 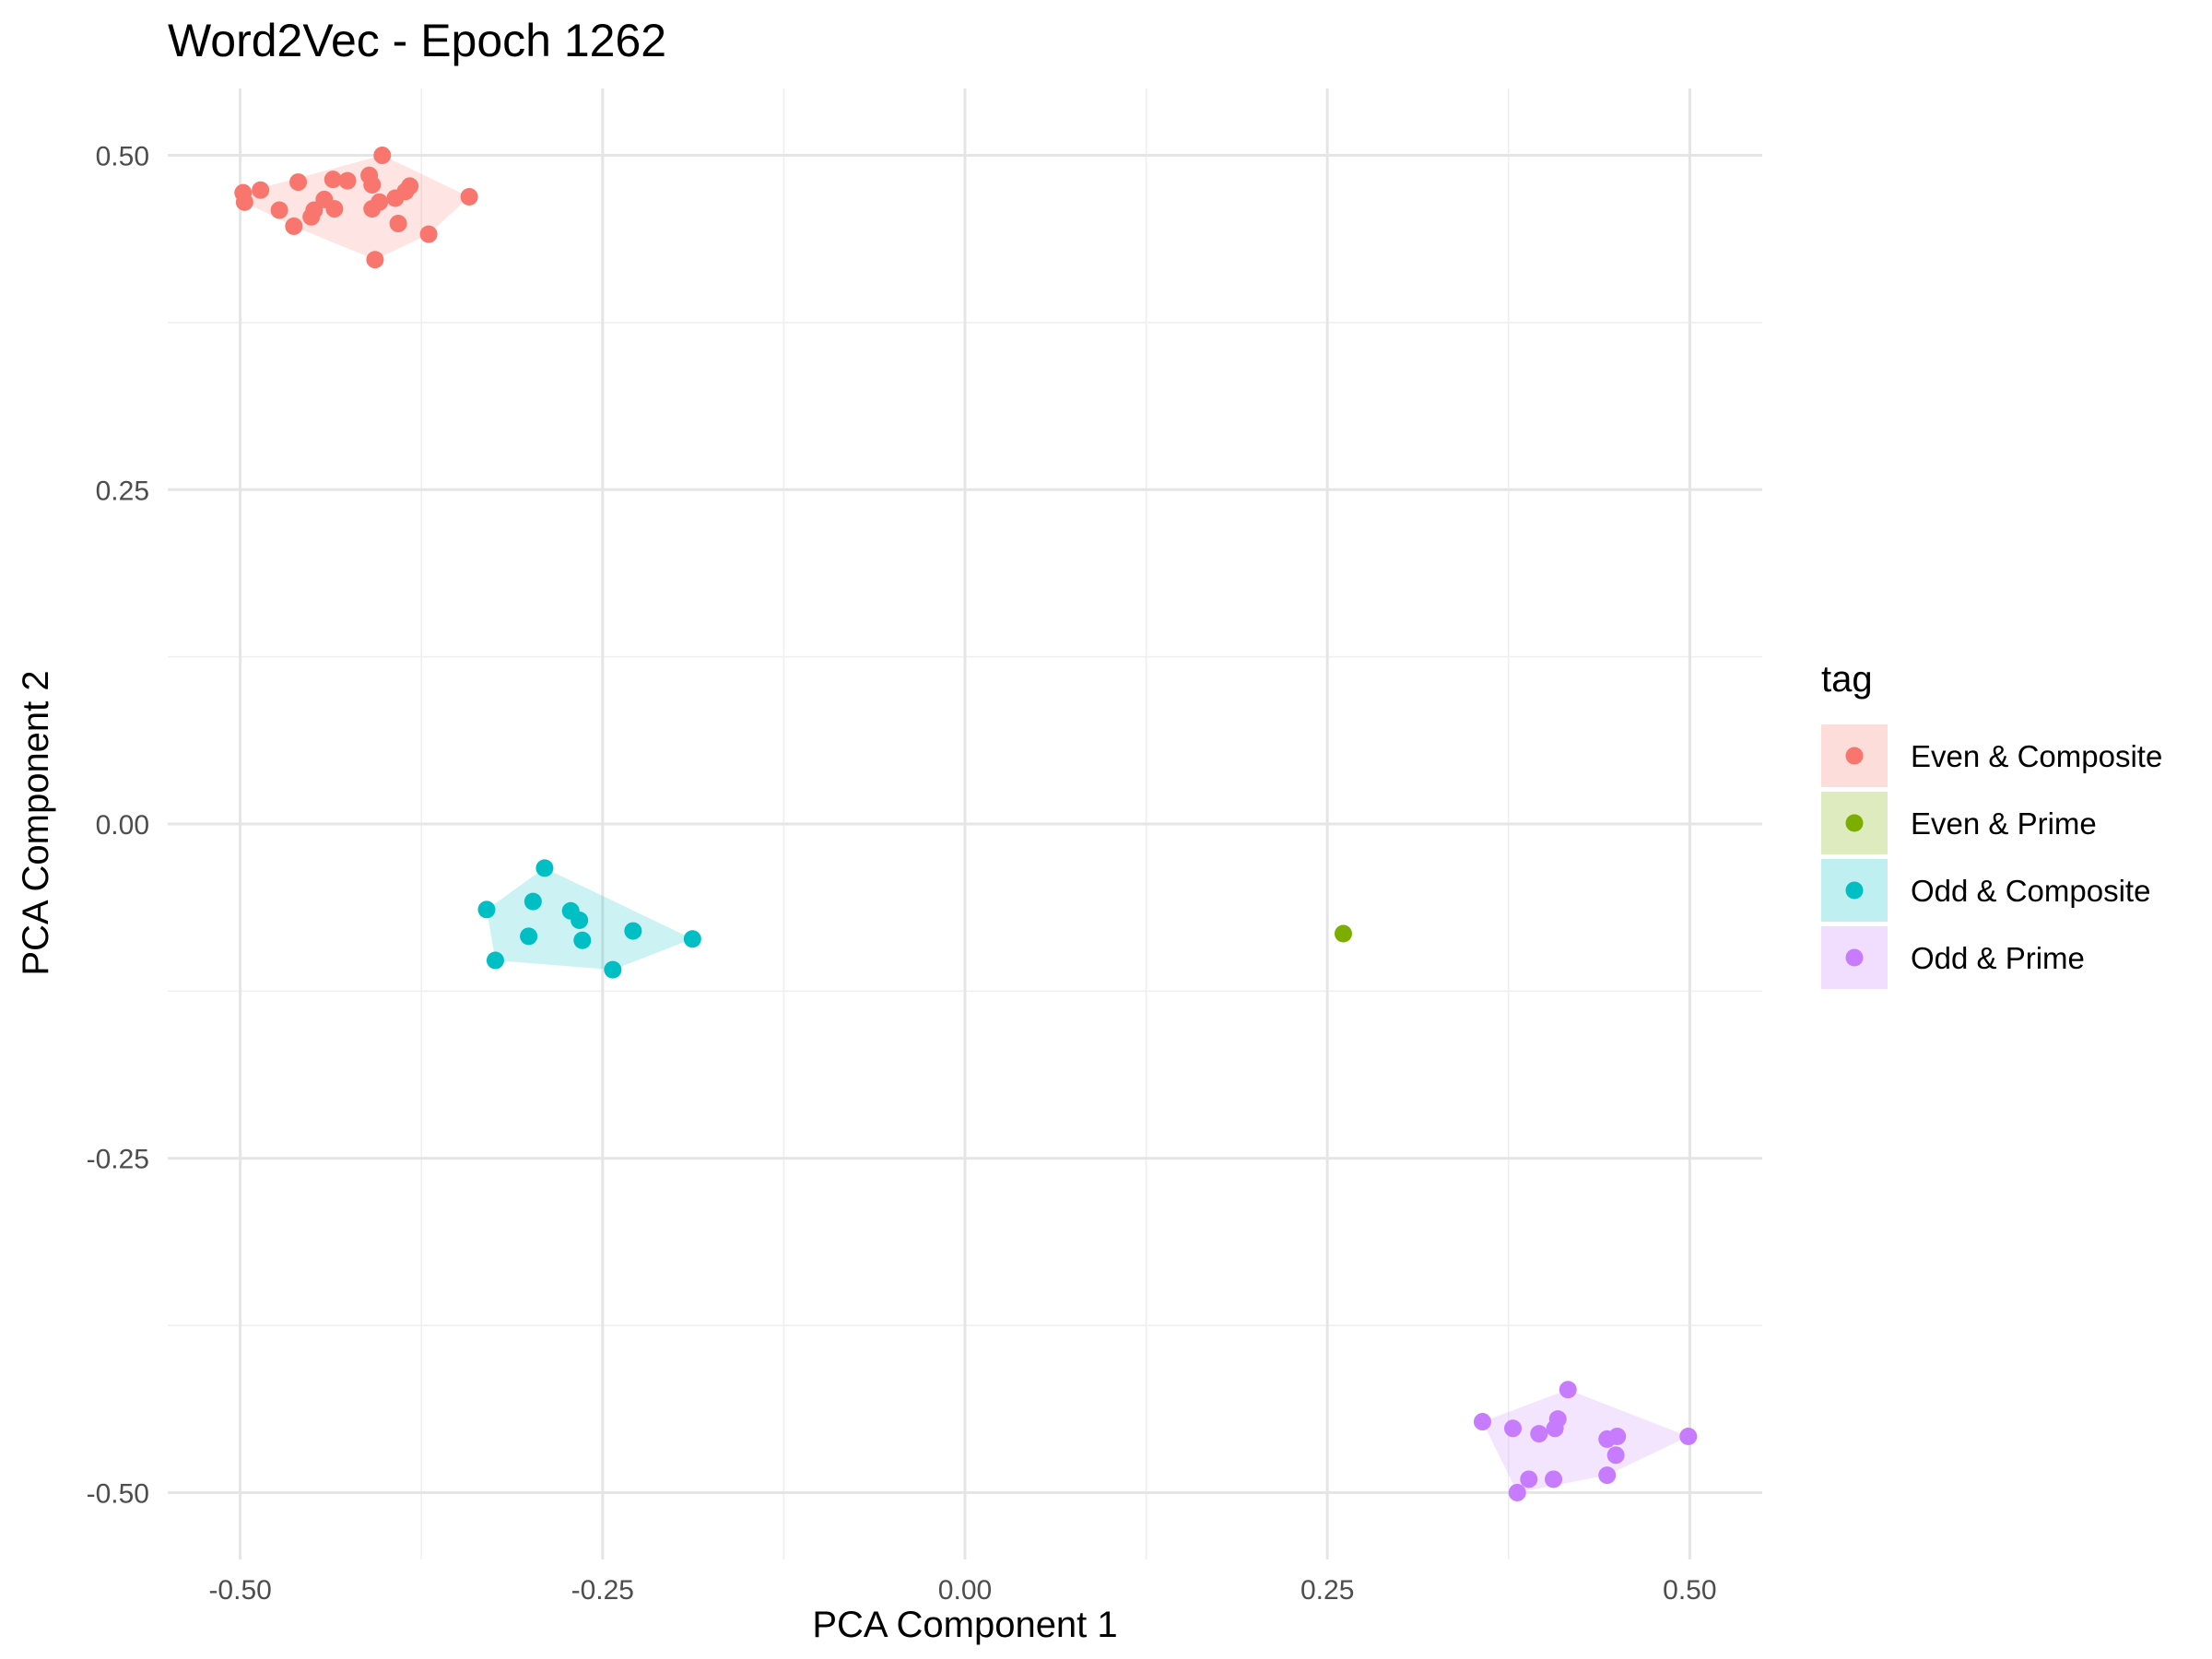 What do you see at coordinates (122, 825) in the screenshot?
I see `y-tick-label: 0.00` at bounding box center [122, 825].